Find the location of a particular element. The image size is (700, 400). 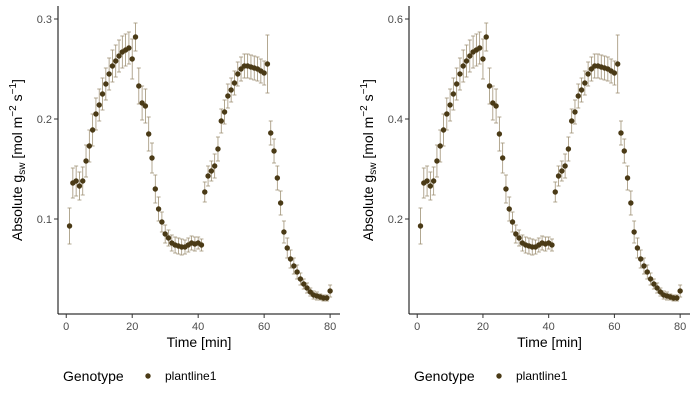

x-tick-label: 60 is located at coordinates (614, 327).